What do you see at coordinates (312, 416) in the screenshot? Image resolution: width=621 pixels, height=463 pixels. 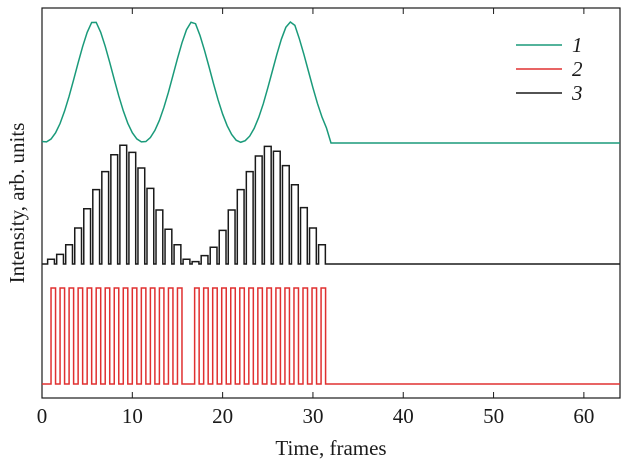 I see `x-tick-label: 30` at bounding box center [312, 416].